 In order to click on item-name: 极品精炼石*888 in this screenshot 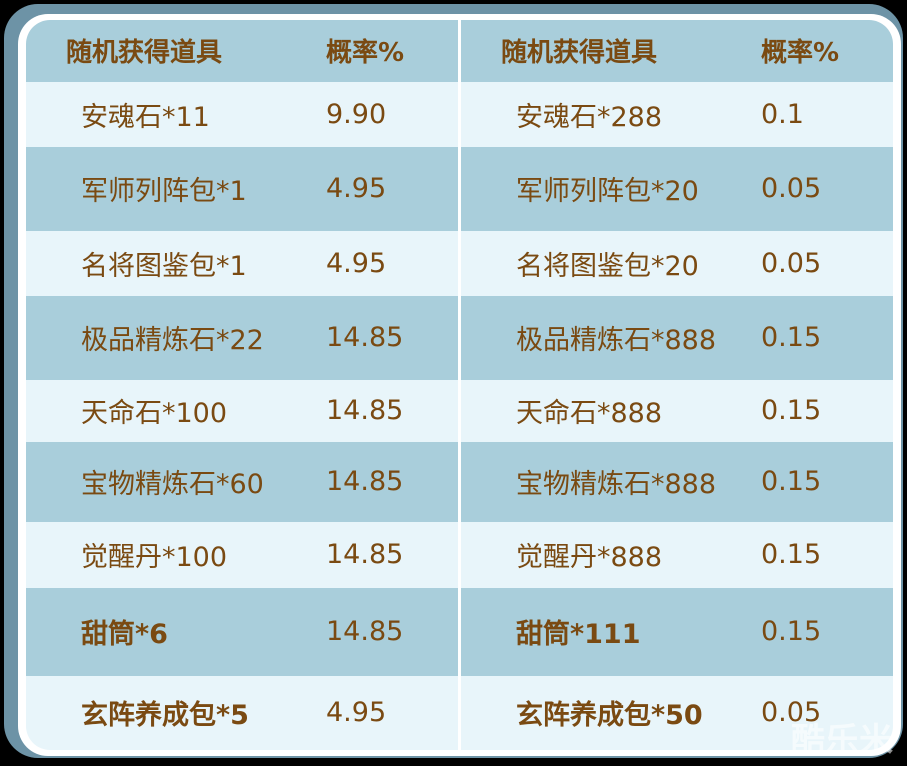, I will do `click(616, 341)`.